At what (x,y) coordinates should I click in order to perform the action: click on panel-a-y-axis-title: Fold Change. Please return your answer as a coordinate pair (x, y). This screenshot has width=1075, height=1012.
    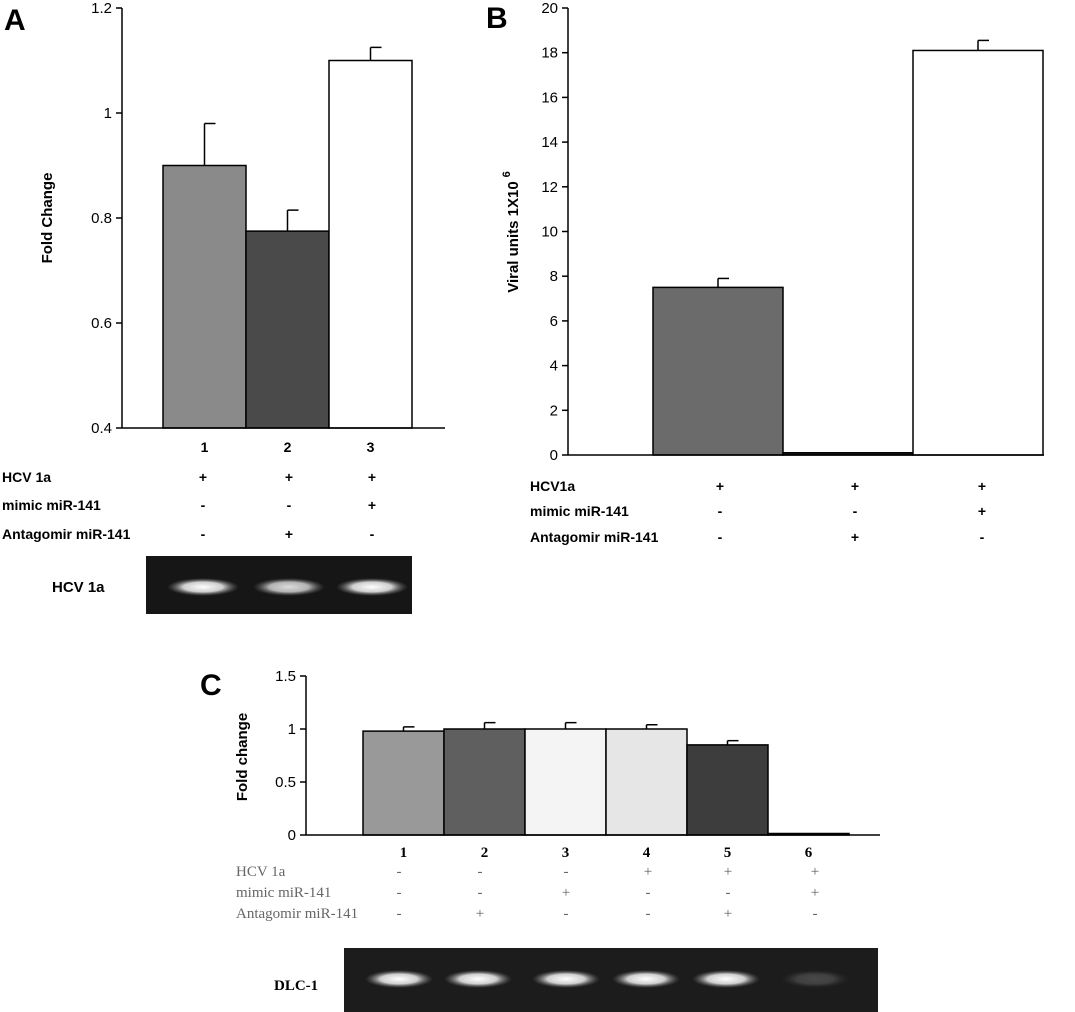
    Looking at the image, I should click on (47, 218).